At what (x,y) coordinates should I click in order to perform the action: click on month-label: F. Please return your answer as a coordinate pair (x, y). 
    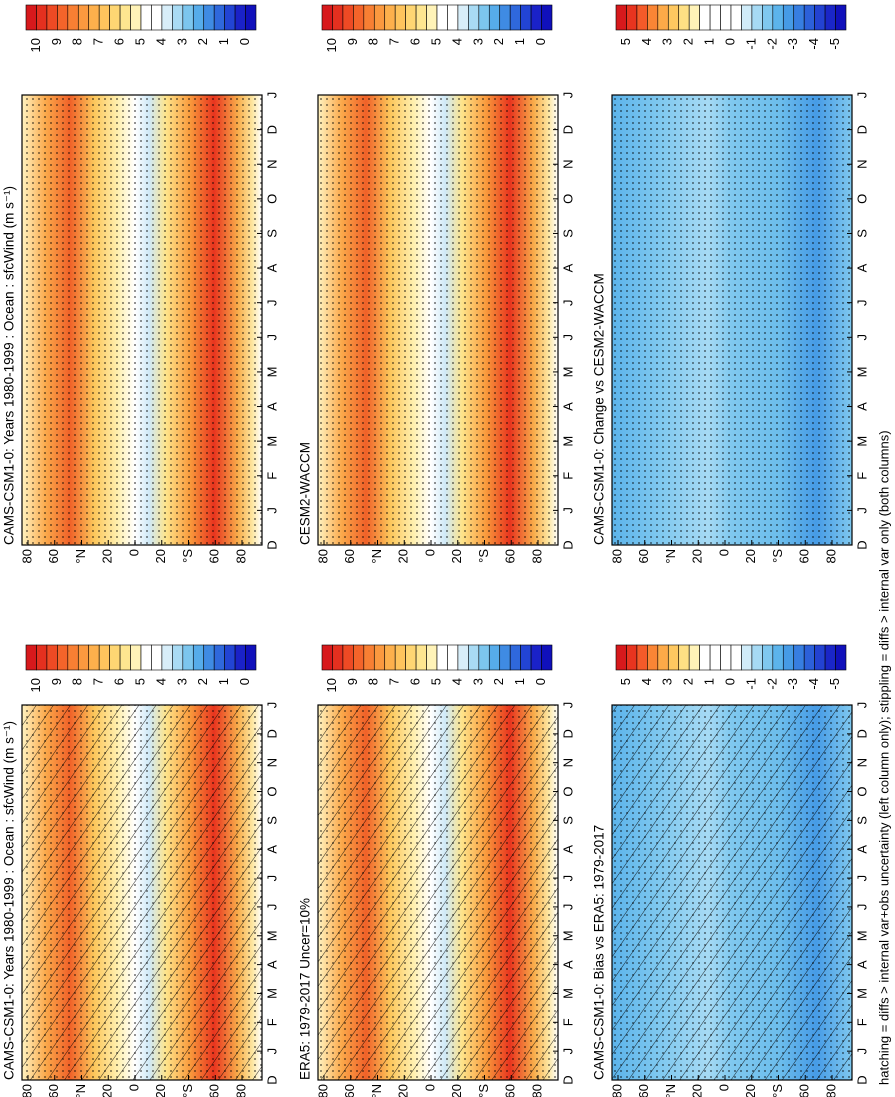
    Looking at the image, I should click on (271, 1022).